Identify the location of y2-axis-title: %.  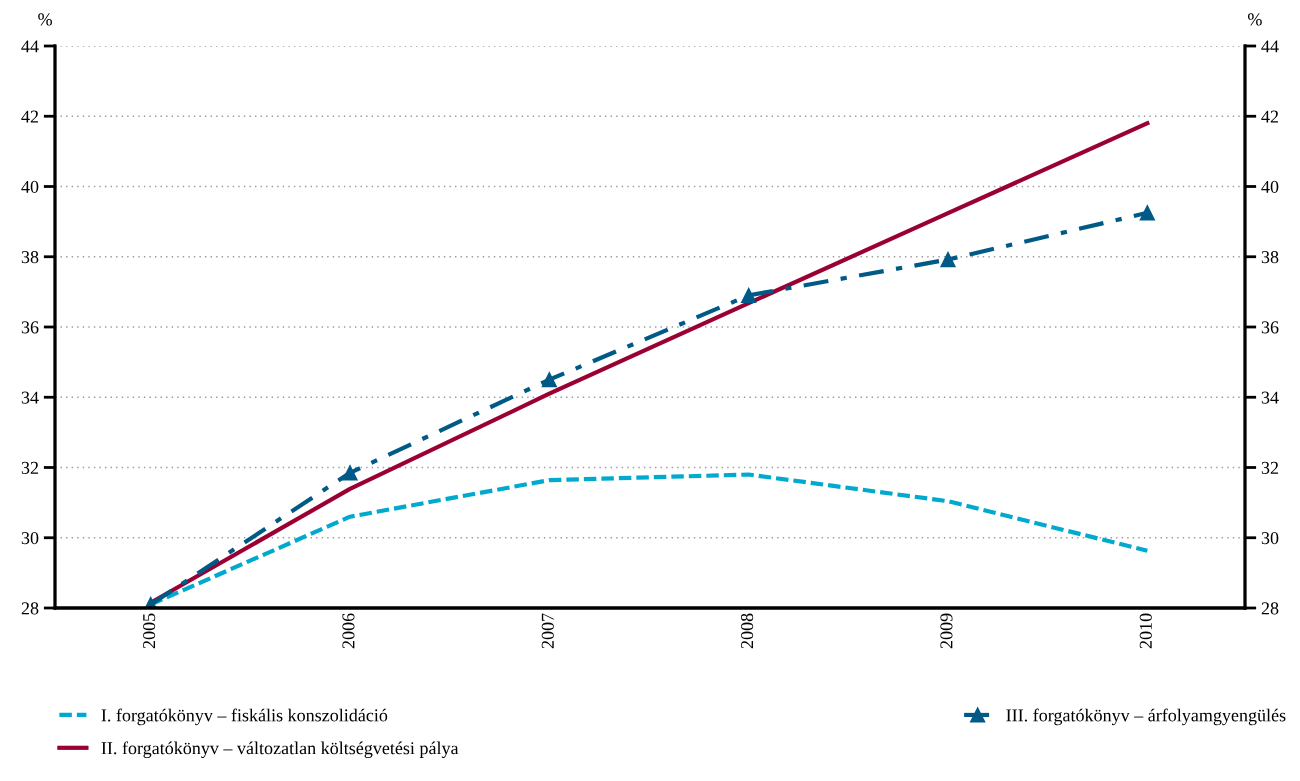
(1255, 19).